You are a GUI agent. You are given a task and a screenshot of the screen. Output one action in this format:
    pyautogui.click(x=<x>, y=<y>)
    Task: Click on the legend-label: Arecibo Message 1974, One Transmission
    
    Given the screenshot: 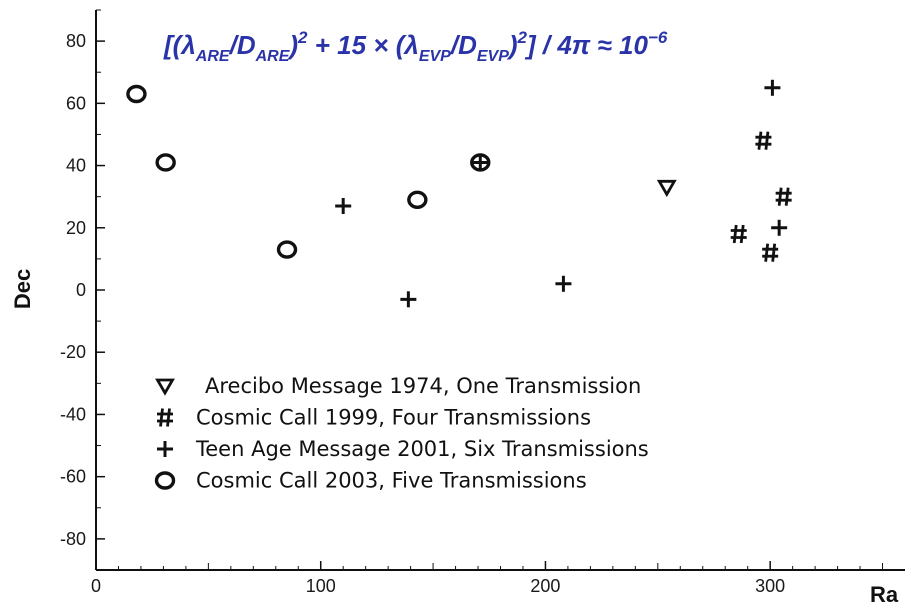 What is the action you would take?
    pyautogui.click(x=423, y=386)
    